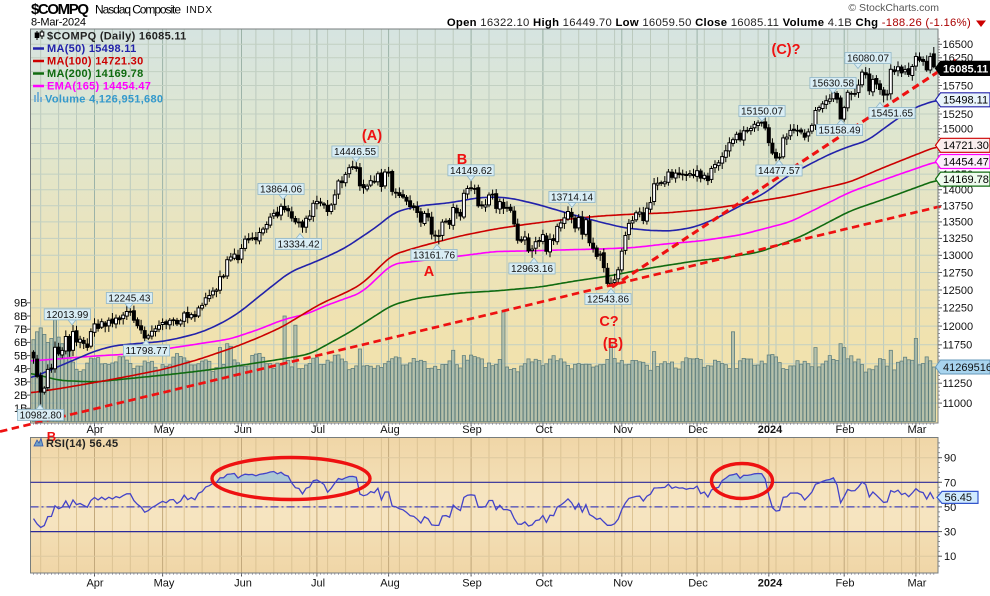 The width and height of the screenshot is (990, 596). I want to click on svg-text: 4126951680, so click(966, 368).